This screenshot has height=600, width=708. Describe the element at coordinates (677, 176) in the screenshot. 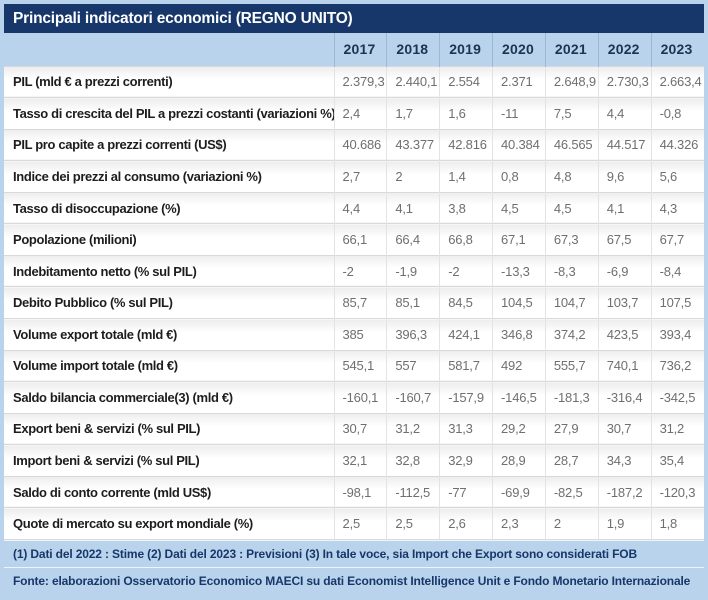

I see `value-cell: 5,6` at that location.